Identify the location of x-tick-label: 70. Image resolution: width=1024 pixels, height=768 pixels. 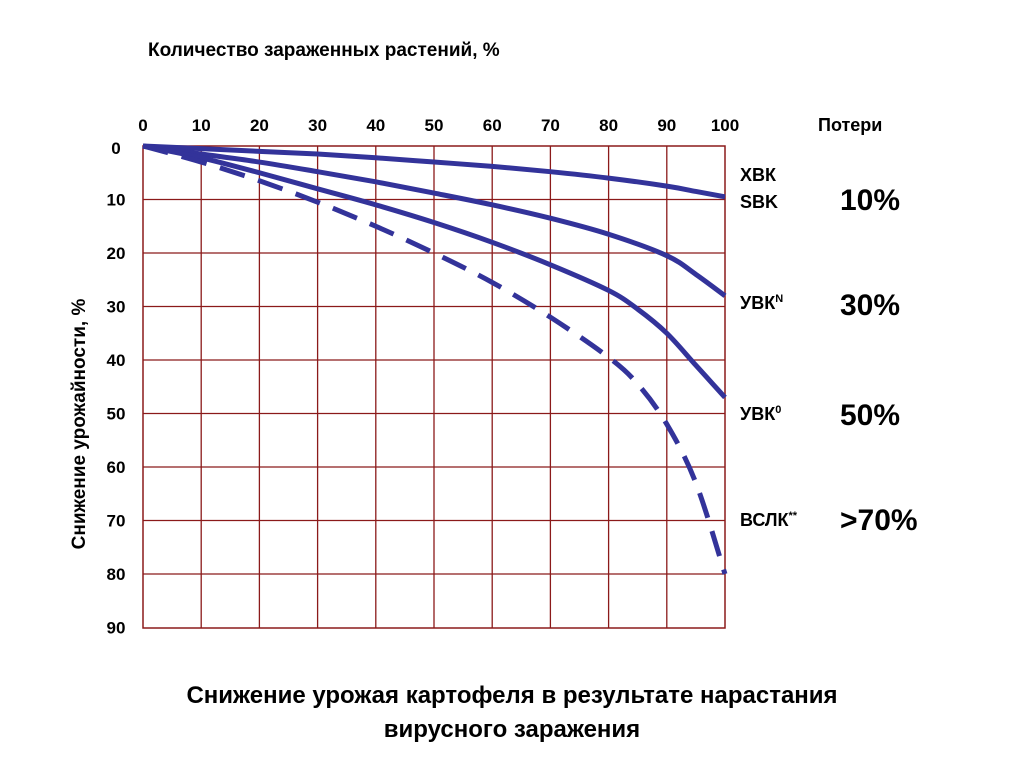
(550, 125).